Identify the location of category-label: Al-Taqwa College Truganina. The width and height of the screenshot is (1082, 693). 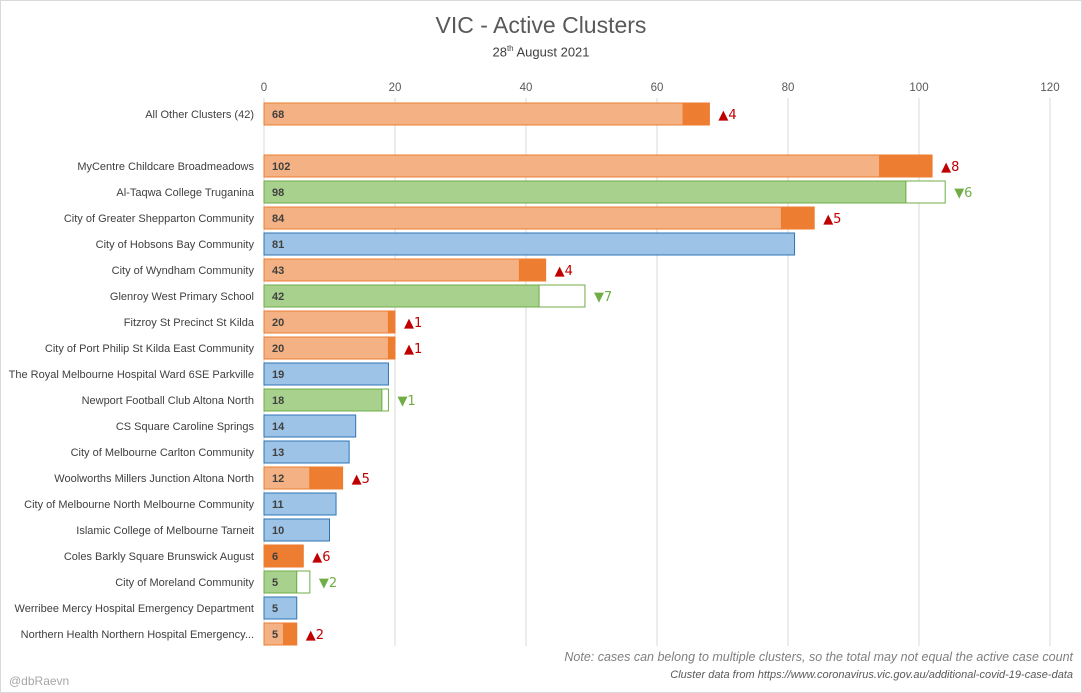
(185, 193).